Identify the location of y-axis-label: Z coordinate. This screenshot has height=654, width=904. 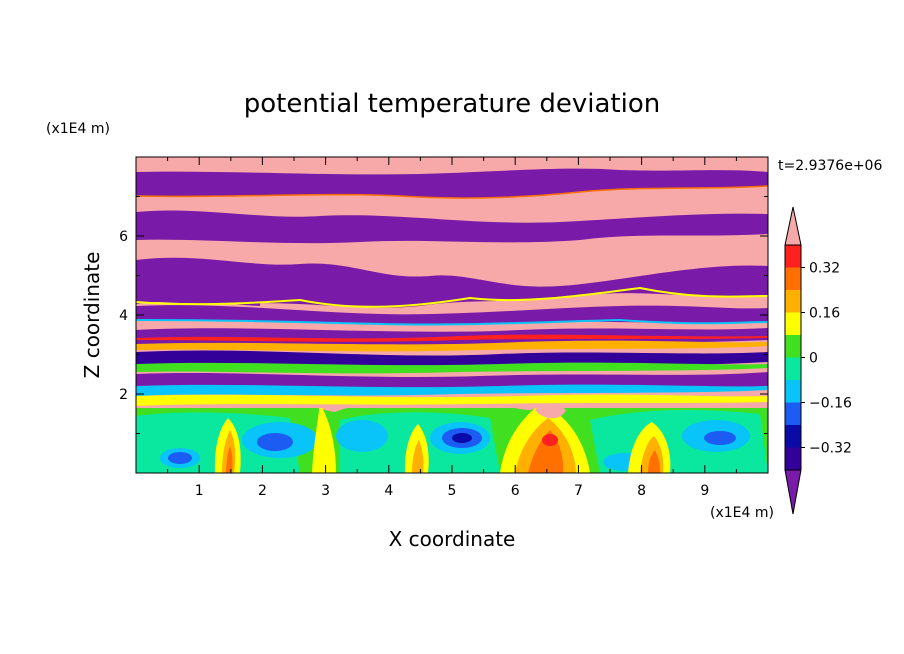
(92, 315).